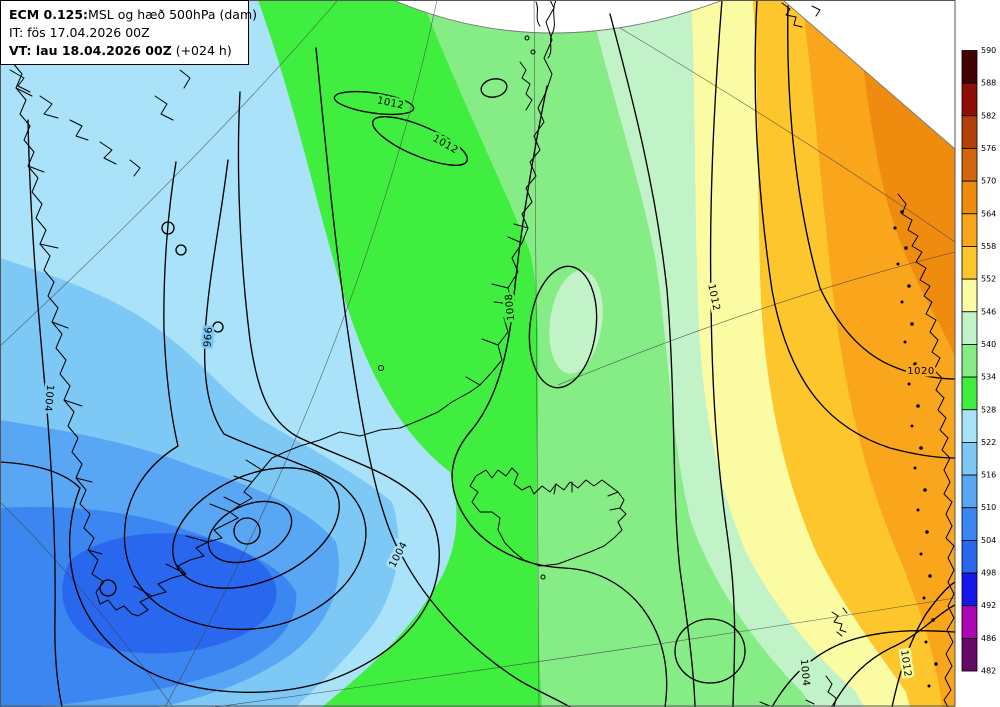 This screenshot has height=707, width=1000. I want to click on title-line-product: ECM 0.125:MSL og hæð 500hPa (dam), so click(133, 15).